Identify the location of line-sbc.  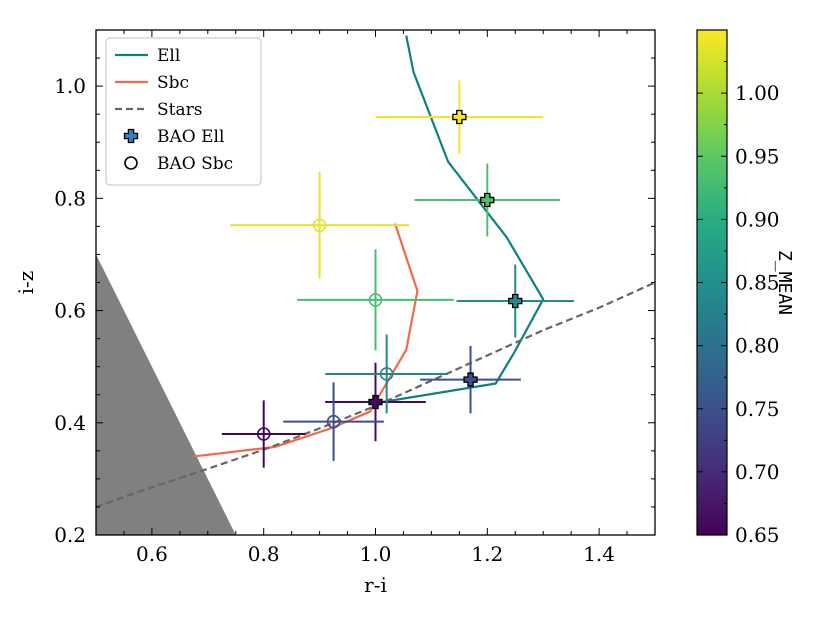
(306, 340).